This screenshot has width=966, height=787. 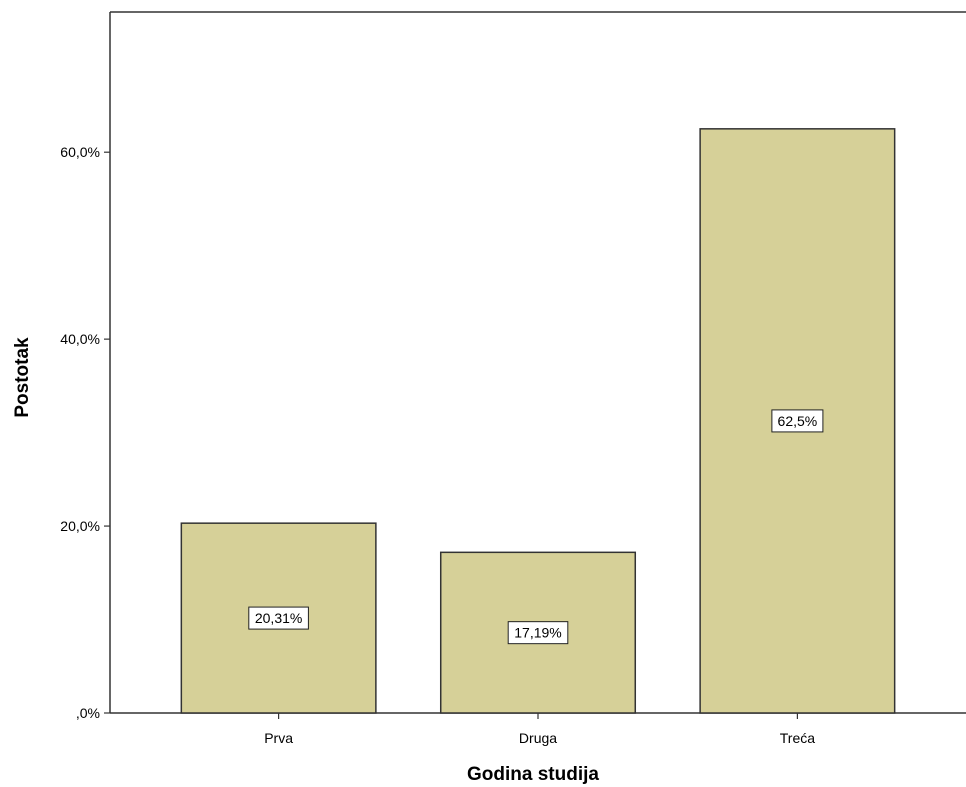 I want to click on y-tick-label: 60,0%, so click(x=80, y=152).